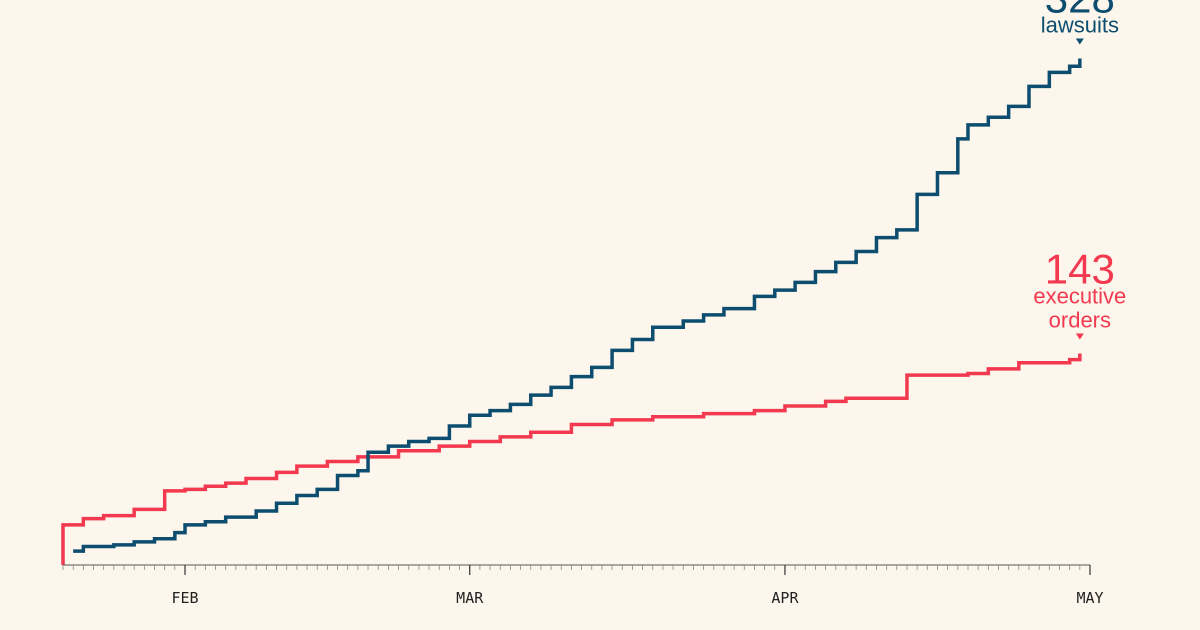 The width and height of the screenshot is (1200, 630). I want to click on annotation-label: lawsuits, so click(1080, 25).